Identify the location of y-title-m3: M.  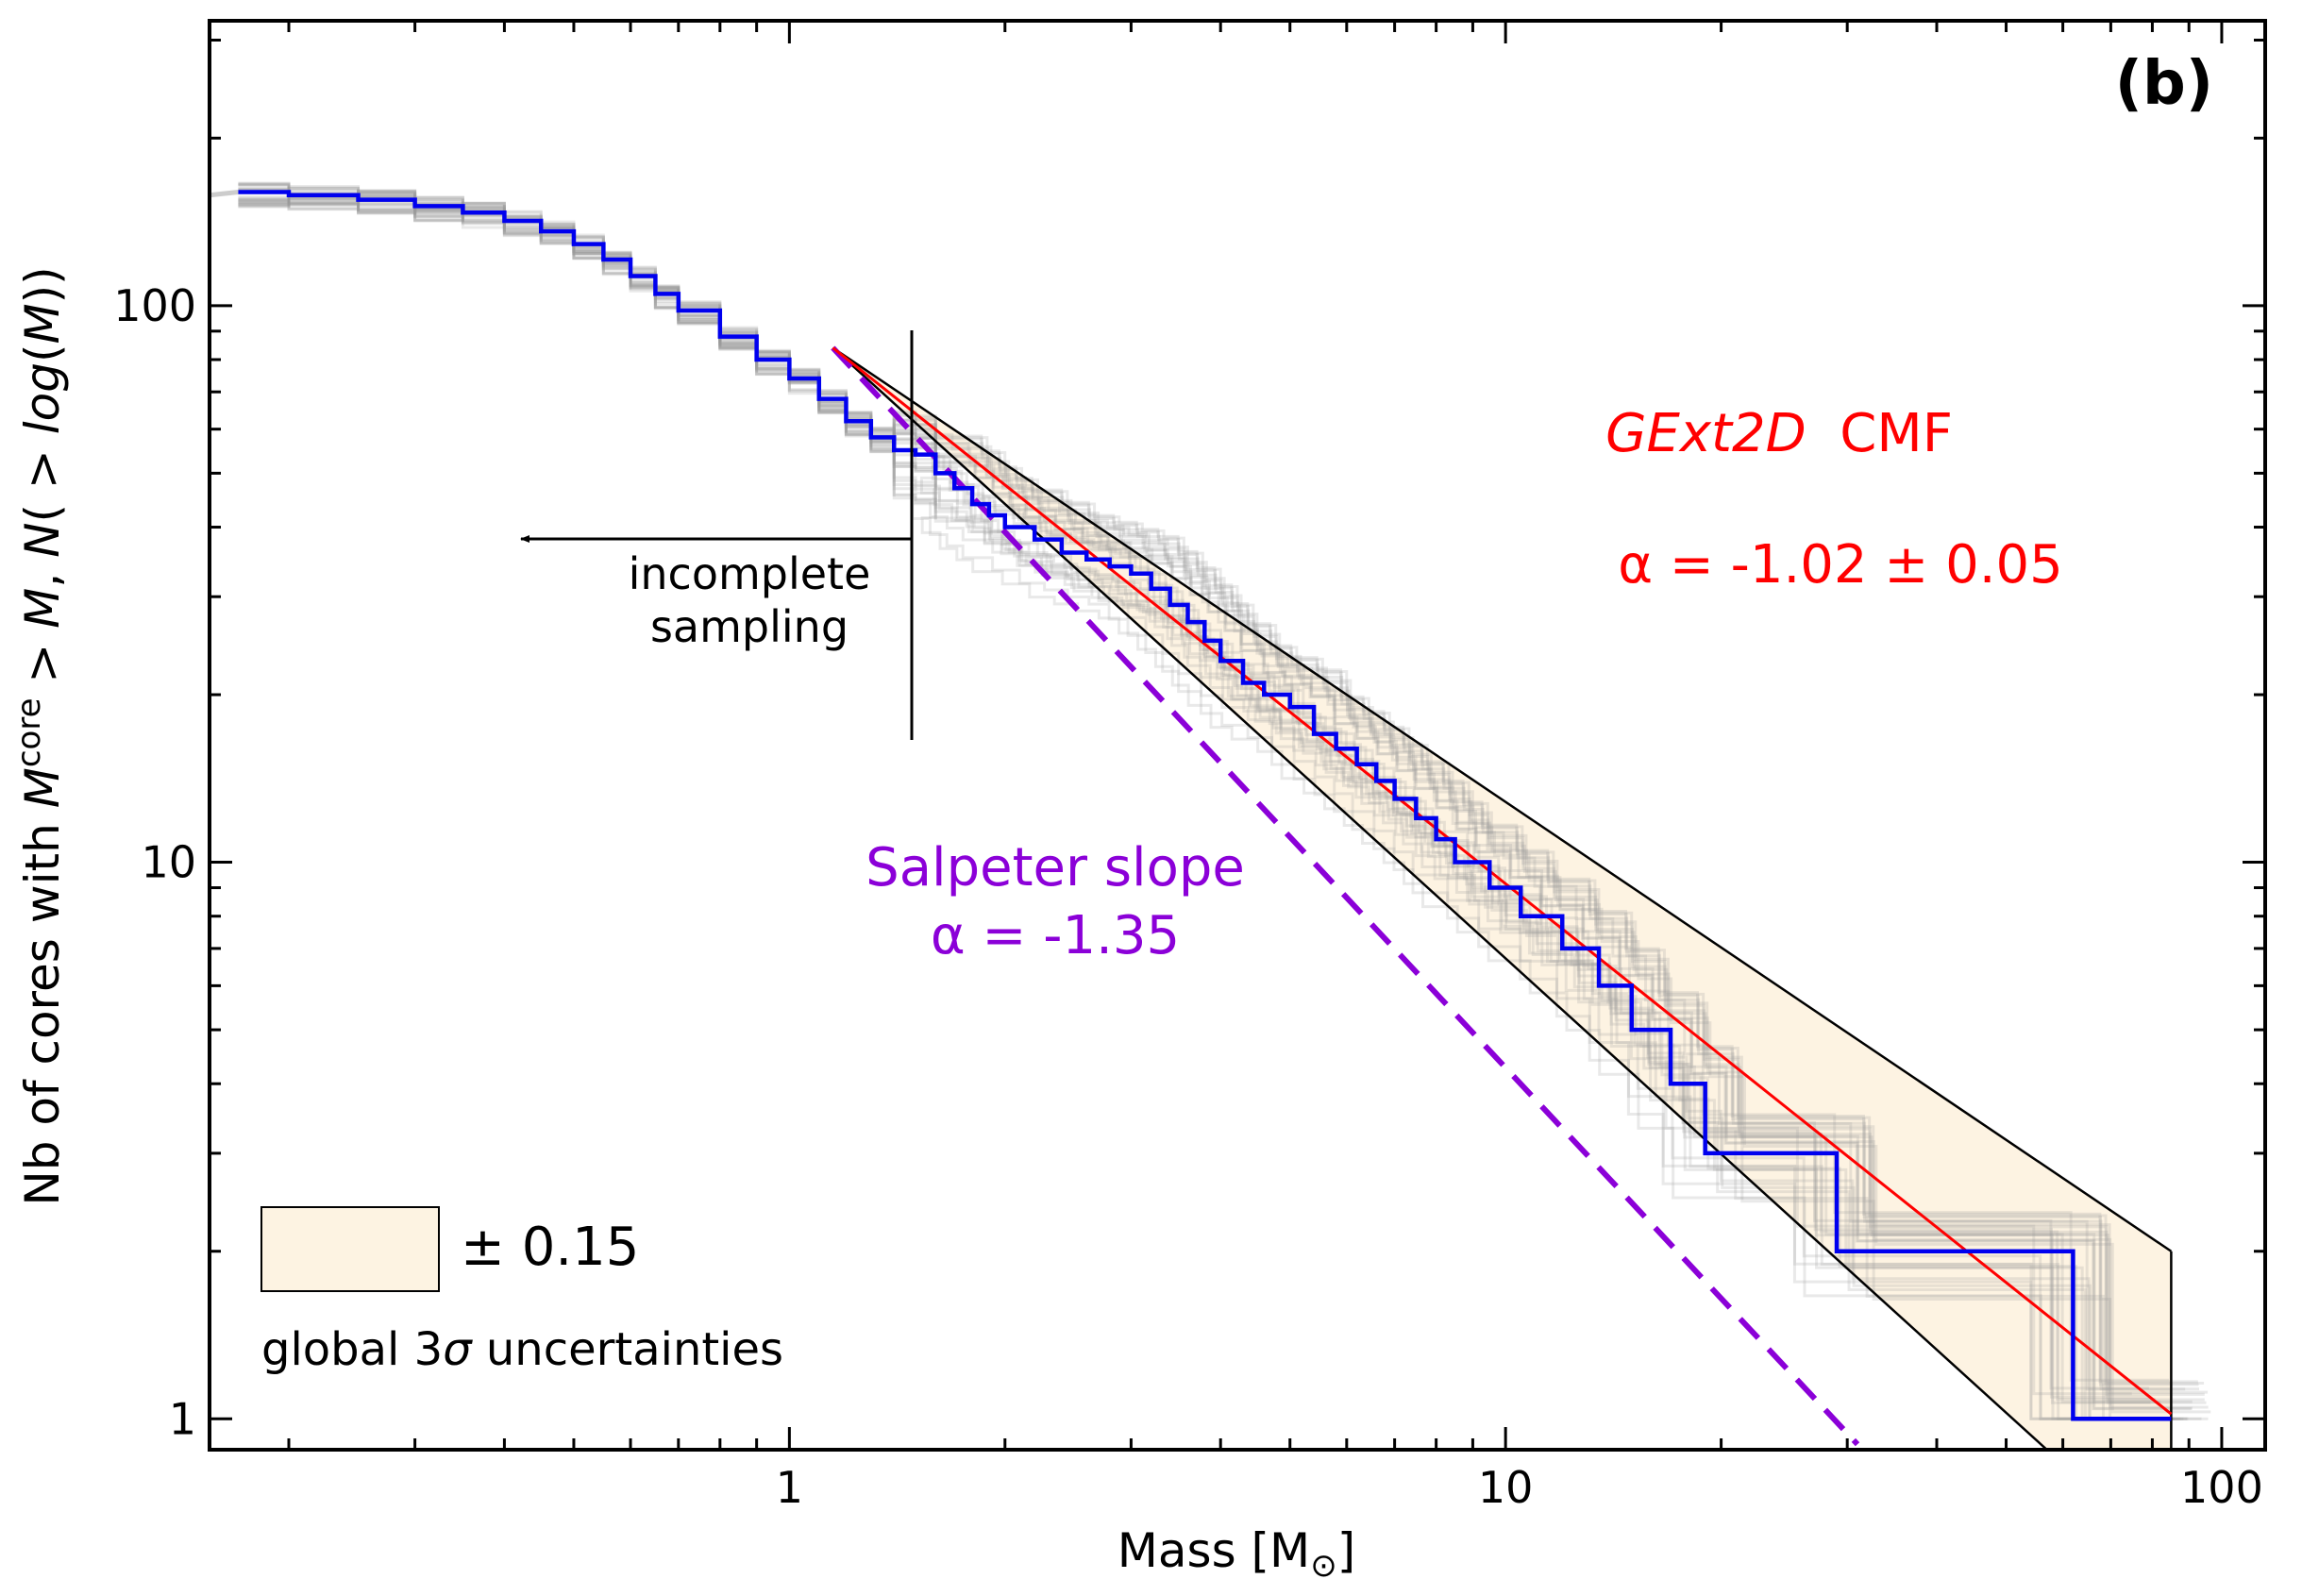
(42, 323).